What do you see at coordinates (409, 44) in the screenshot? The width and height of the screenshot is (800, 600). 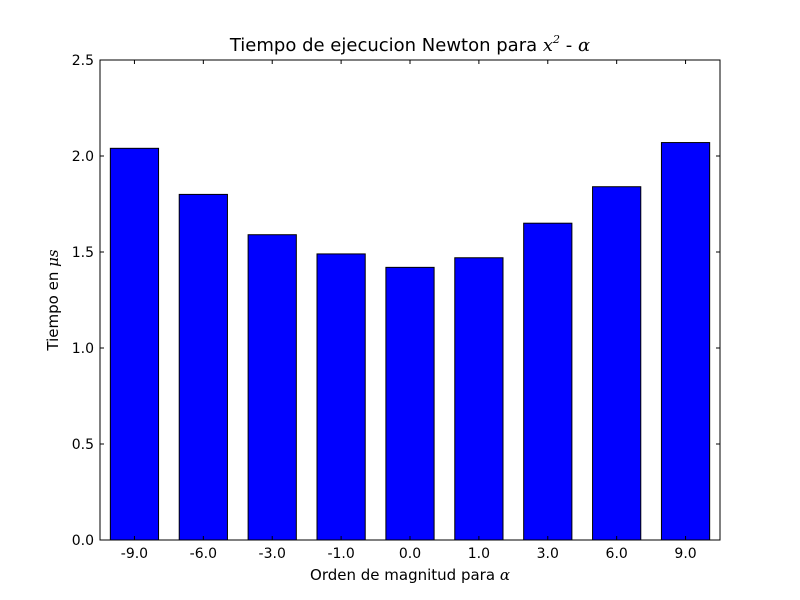 I see `chart-title: Tiempo de ejecucion Newton para x2 - α` at bounding box center [409, 44].